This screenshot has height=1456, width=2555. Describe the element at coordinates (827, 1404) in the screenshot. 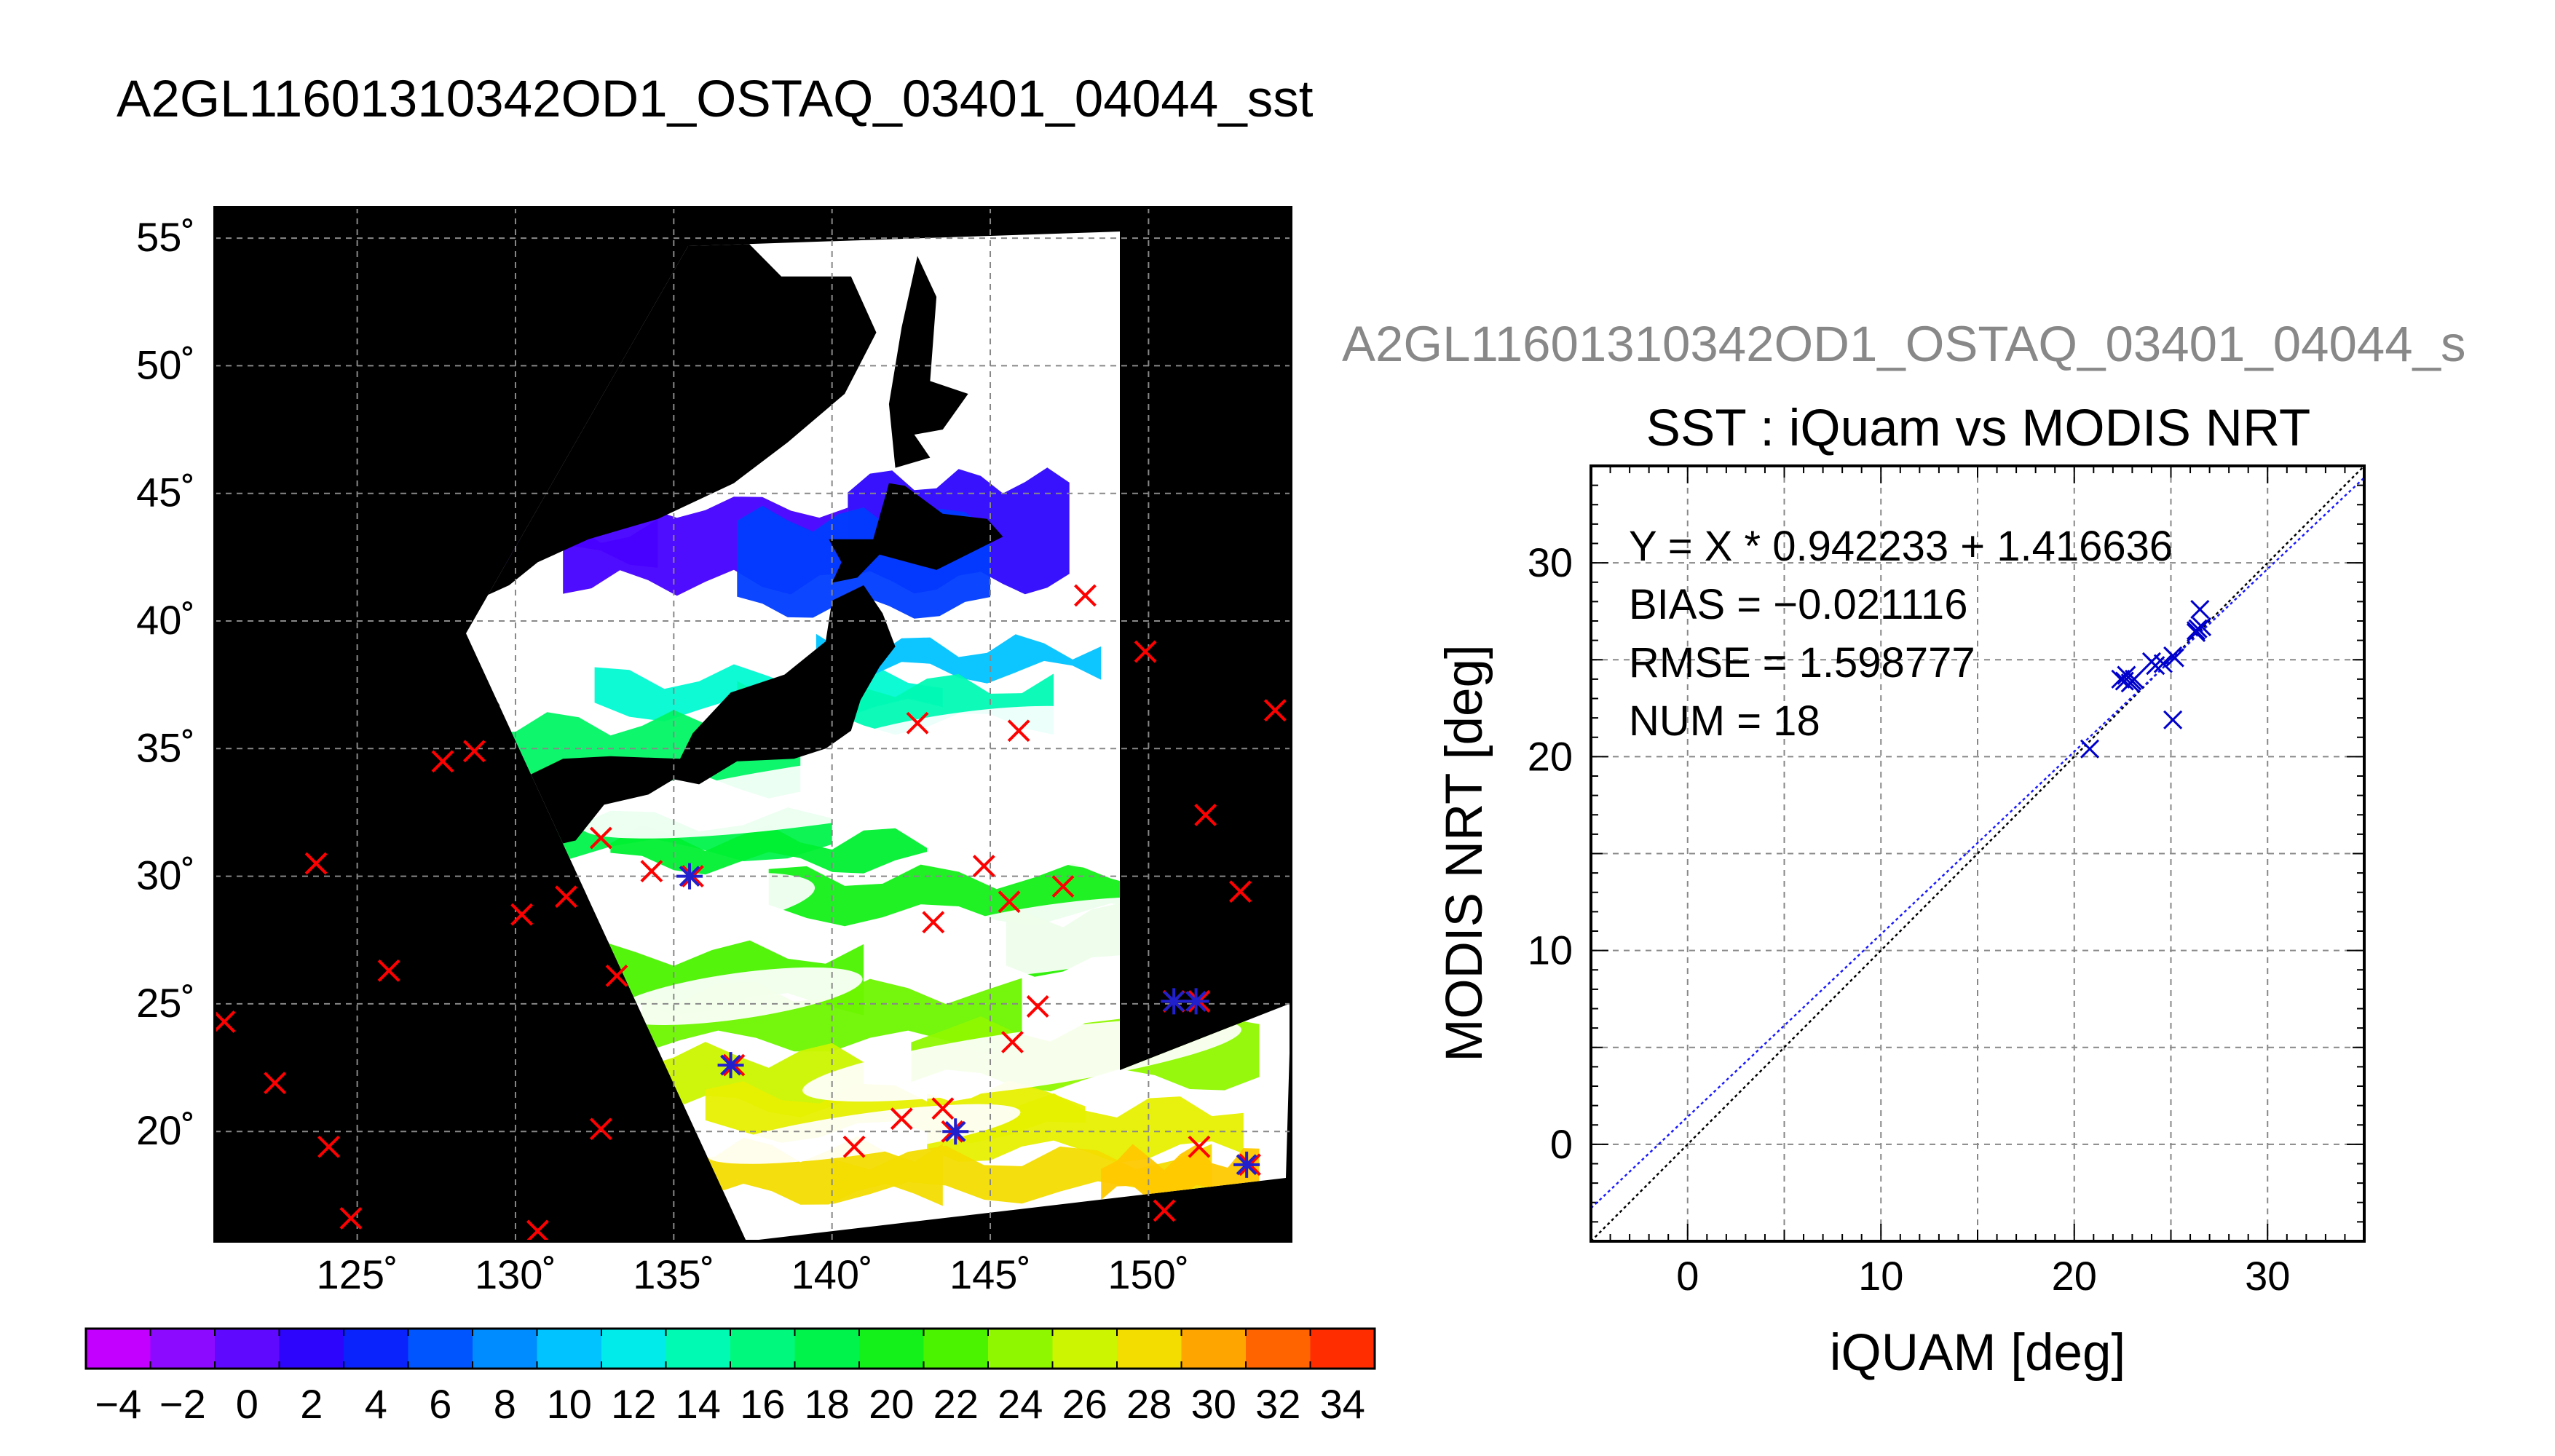

I see `colorbar-label: 18` at that location.